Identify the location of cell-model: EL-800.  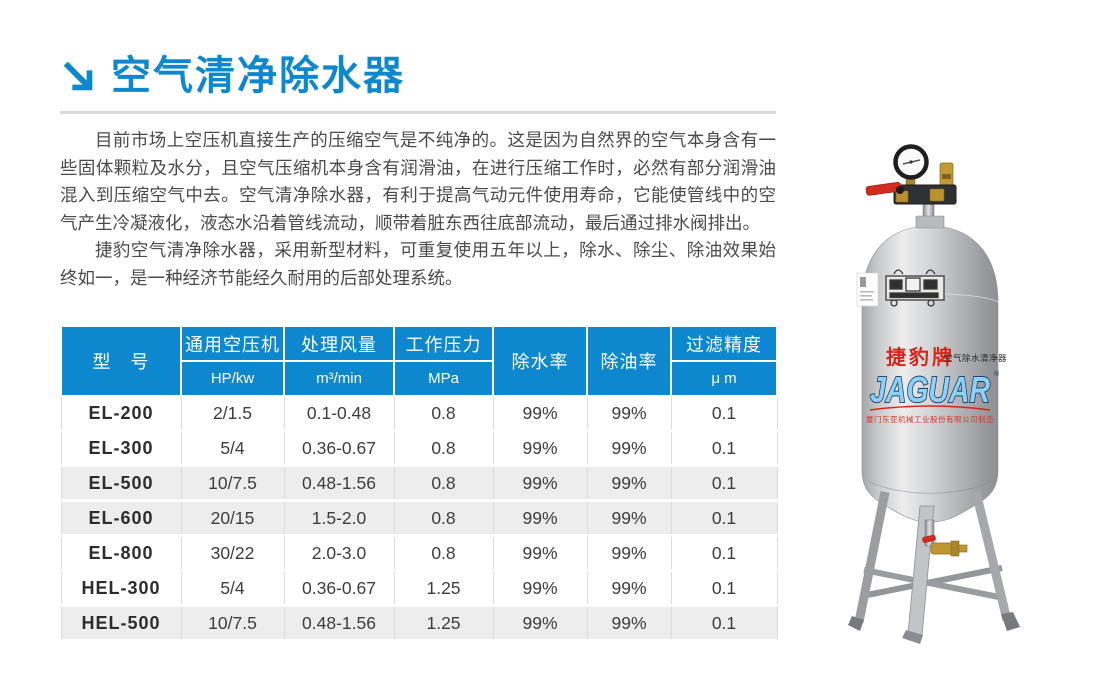
(121, 553).